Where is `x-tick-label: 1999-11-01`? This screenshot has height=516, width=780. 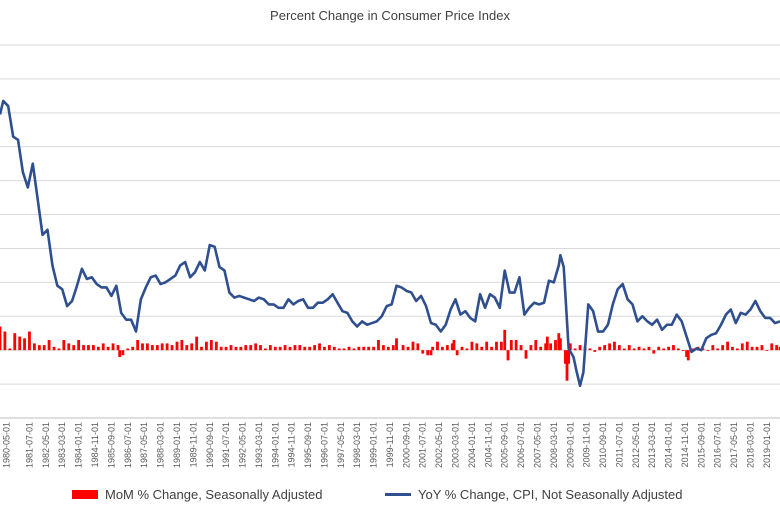 x-tick-label: 1999-11-01 is located at coordinates (390, 444).